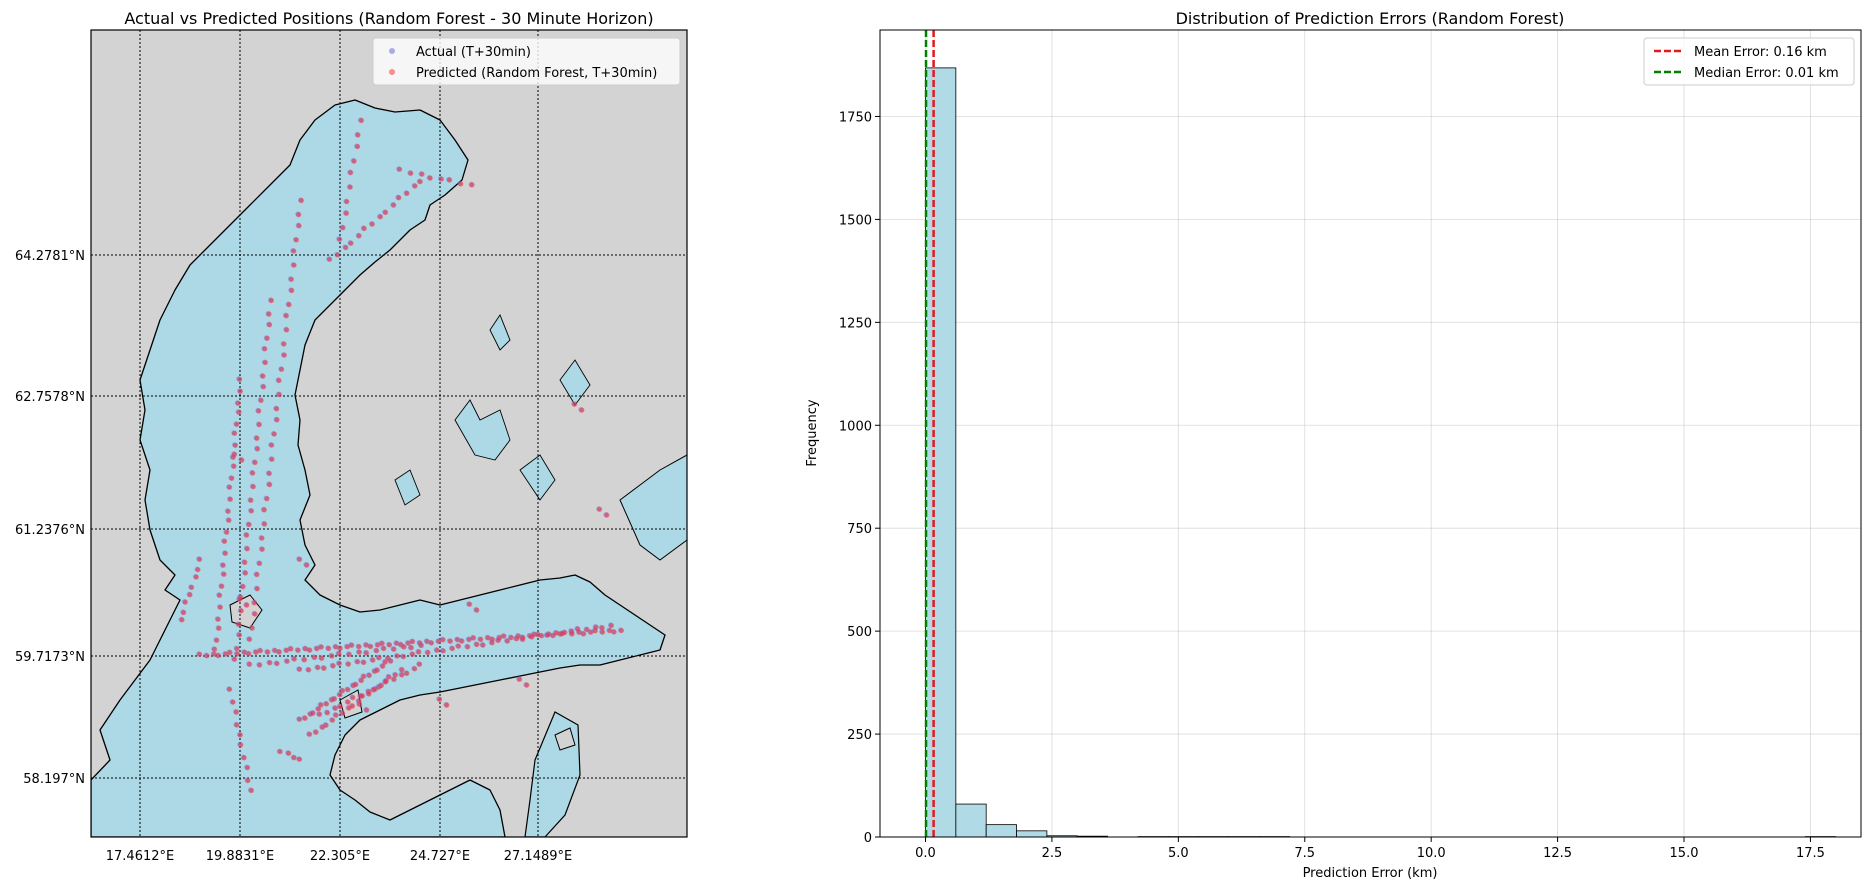  What do you see at coordinates (473, 52) in the screenshot?
I see `legend-actual-label: Actual (T+30min)` at bounding box center [473, 52].